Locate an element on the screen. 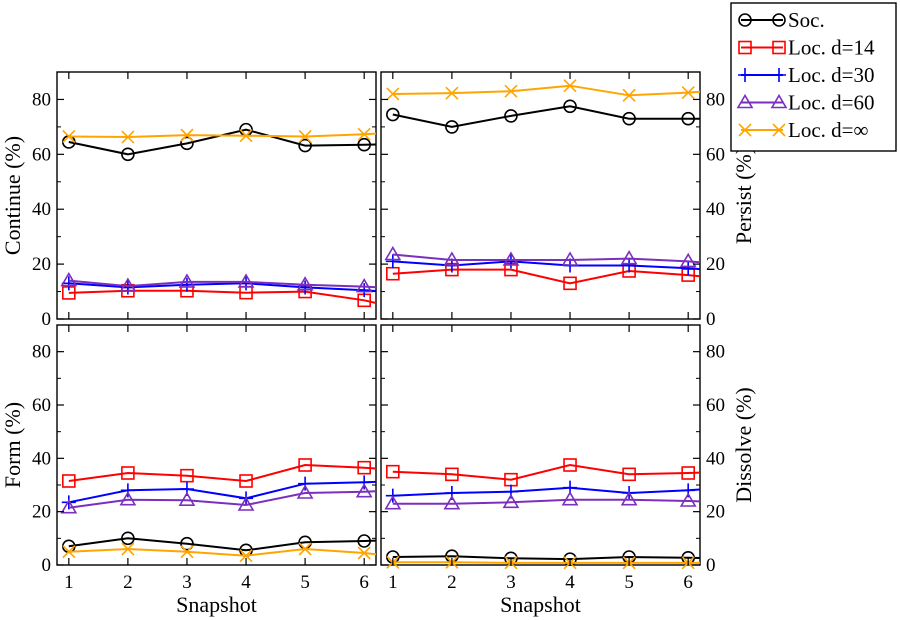 Image resolution: width=900 pixels, height=620 pixels. xtick-label-p4-5: 6 is located at coordinates (688, 582).